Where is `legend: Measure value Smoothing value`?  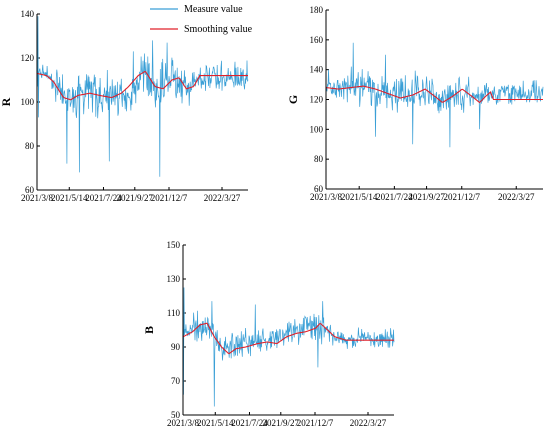
legend: Measure value Smoothing value is located at coordinates (201, 19).